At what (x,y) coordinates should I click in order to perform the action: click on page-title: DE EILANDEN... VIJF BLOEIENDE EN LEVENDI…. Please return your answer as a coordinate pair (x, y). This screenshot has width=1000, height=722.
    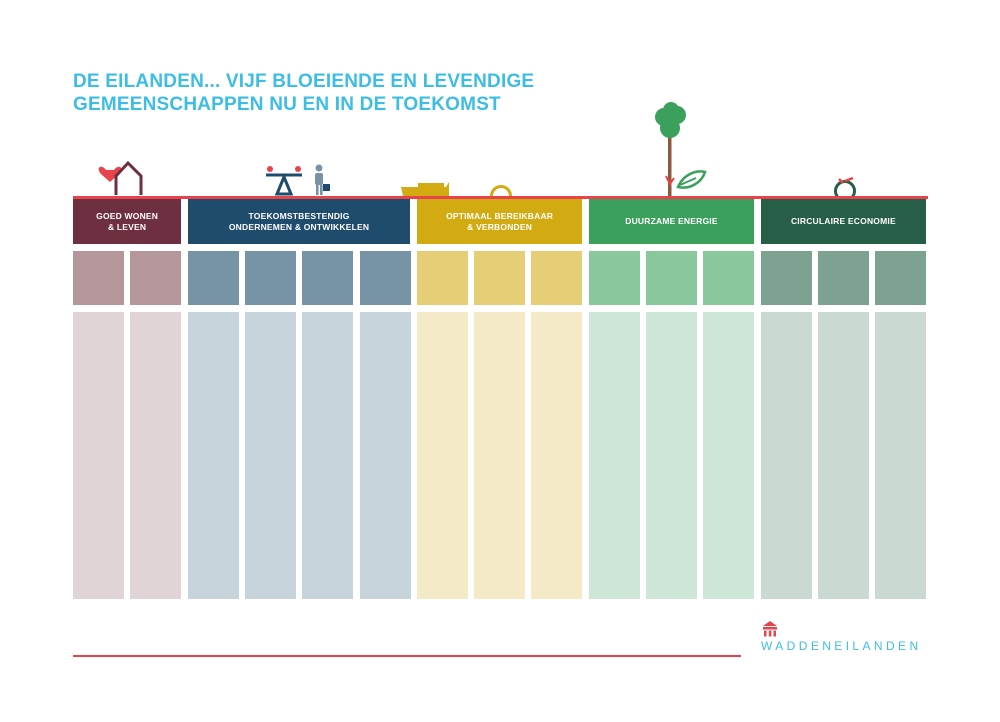
    Looking at the image, I should click on (303, 93).